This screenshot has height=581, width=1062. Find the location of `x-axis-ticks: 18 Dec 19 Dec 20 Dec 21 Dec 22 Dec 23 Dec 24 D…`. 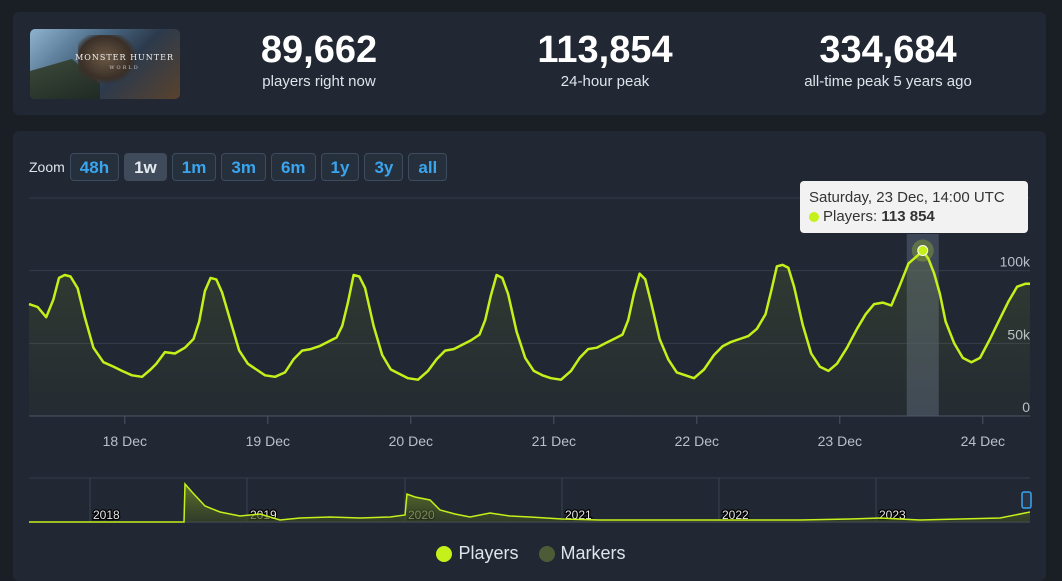

x-axis-ticks: 18 Dec 19 Dec 20 Dec 21 Dec 22 Dec 23 Dec 24 D… is located at coordinates (554, 432).